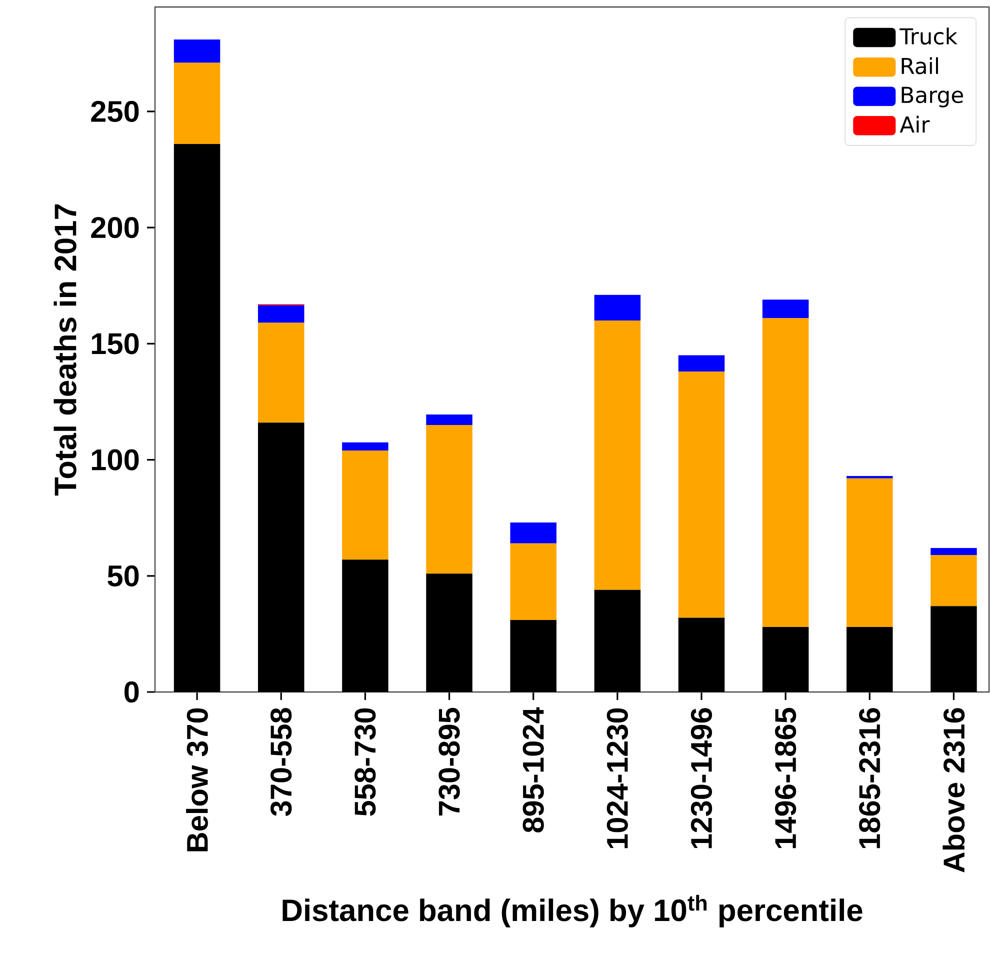  Describe the element at coordinates (115, 111) in the screenshot. I see `y-tick-label: 250` at that location.